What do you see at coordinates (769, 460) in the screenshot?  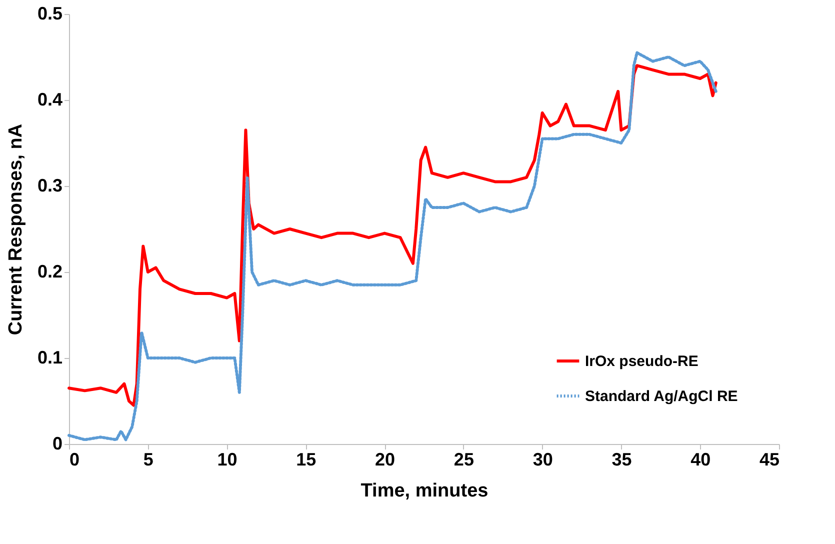 I see `x-tick-label: 45` at bounding box center [769, 460].